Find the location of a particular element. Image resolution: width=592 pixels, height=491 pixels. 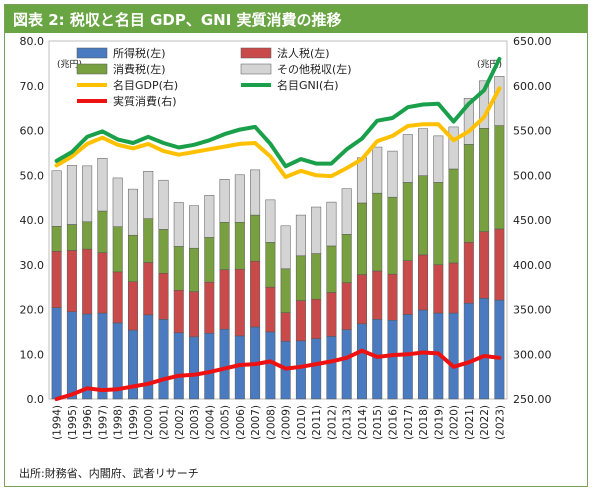

right-tick-label: 400.00 is located at coordinates (532, 265).